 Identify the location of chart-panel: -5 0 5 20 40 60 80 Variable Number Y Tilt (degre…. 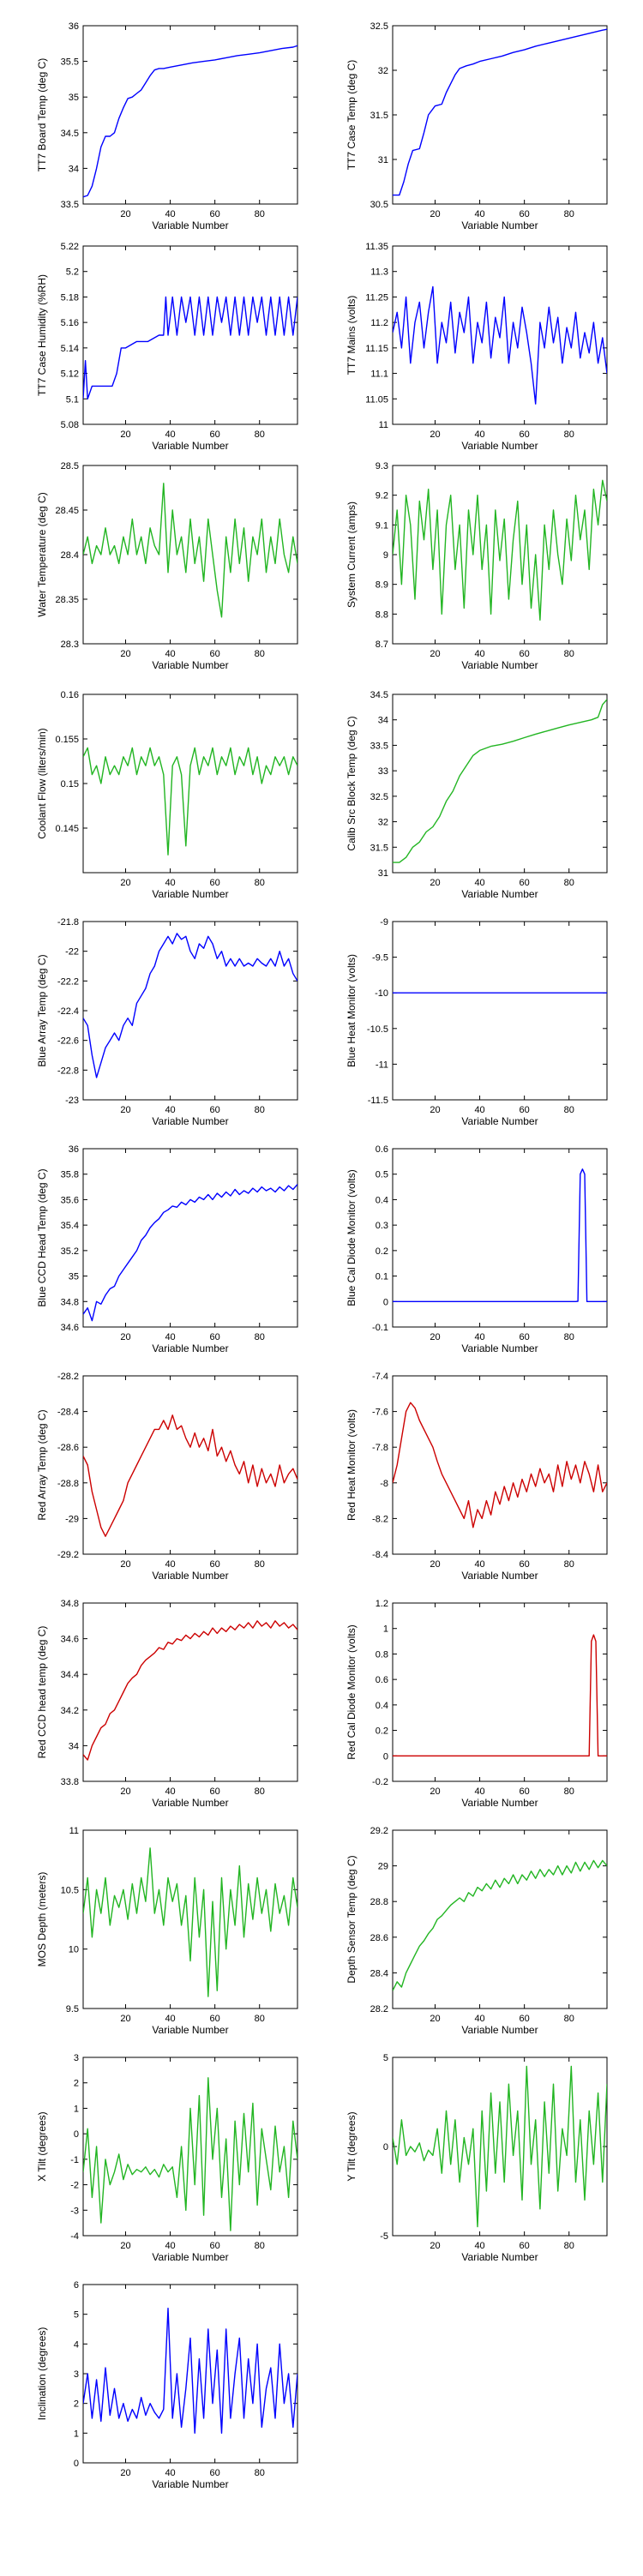
(477, 2158).